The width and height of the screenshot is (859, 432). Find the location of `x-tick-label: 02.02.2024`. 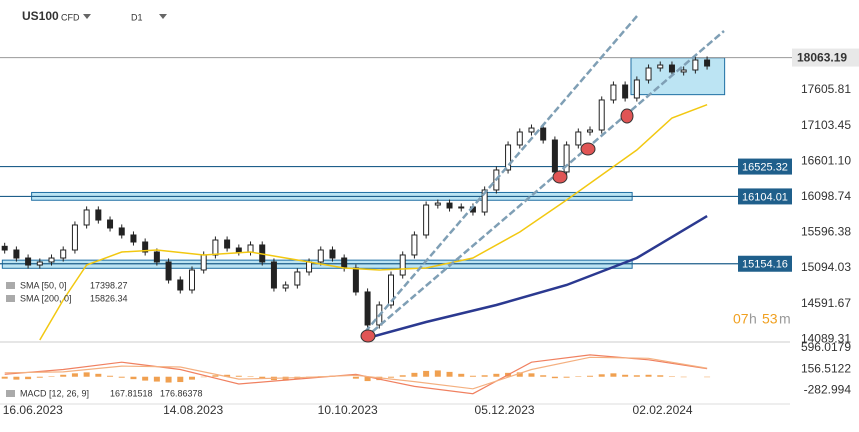

x-tick-label: 02.02.2024 is located at coordinates (663, 410).